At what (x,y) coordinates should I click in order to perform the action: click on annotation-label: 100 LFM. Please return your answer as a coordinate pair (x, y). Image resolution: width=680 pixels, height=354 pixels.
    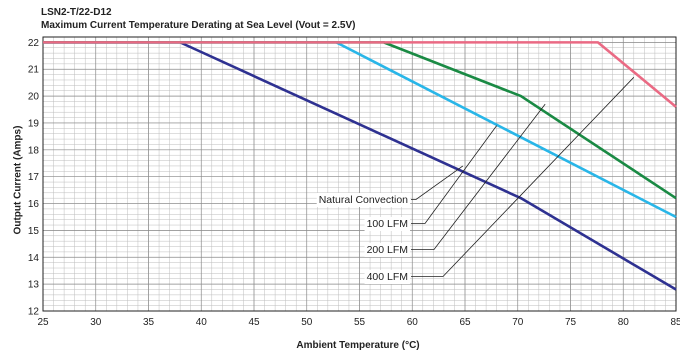
    Looking at the image, I should click on (387, 224).